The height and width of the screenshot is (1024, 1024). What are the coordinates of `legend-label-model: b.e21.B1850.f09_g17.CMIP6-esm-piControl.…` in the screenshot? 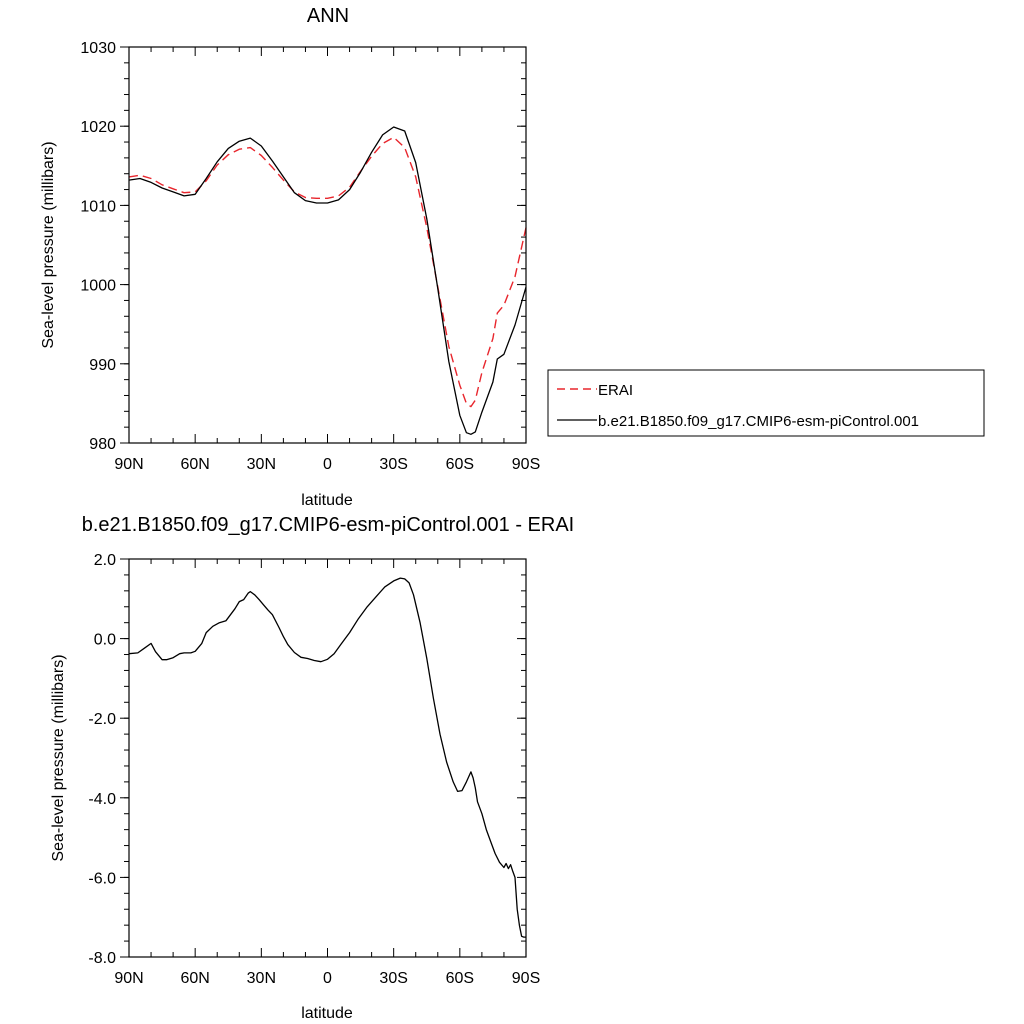 It's located at (758, 421).